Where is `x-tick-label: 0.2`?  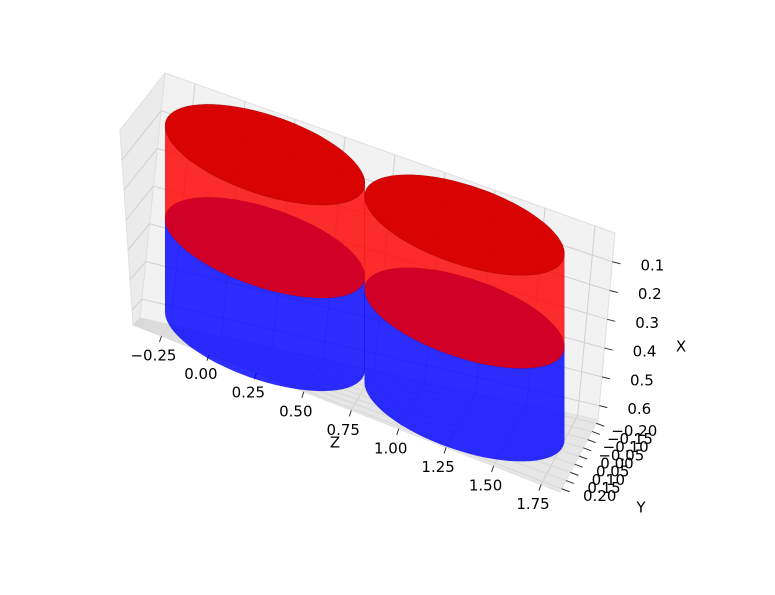 x-tick-label: 0.2 is located at coordinates (650, 294).